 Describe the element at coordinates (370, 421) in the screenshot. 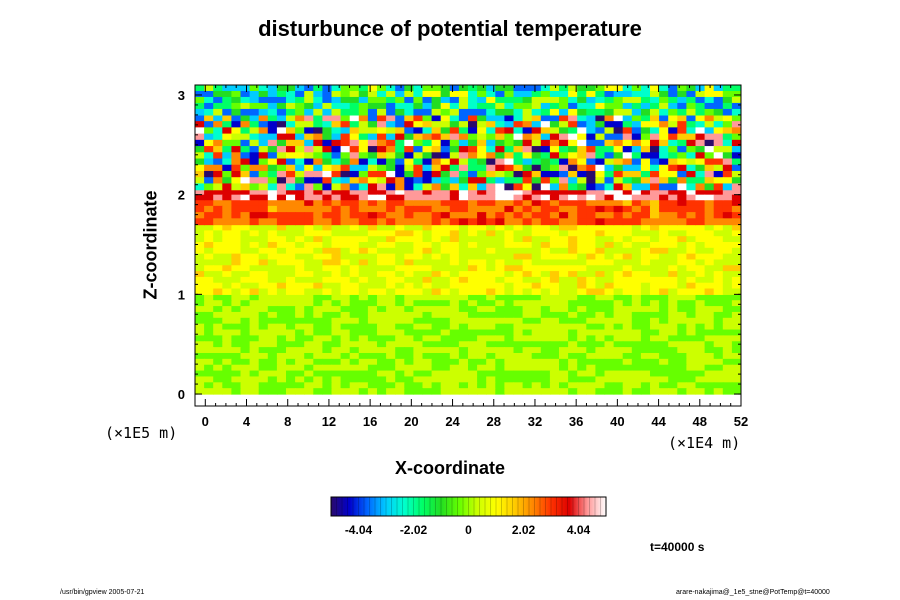

I see `x-tick-label: 16` at that location.